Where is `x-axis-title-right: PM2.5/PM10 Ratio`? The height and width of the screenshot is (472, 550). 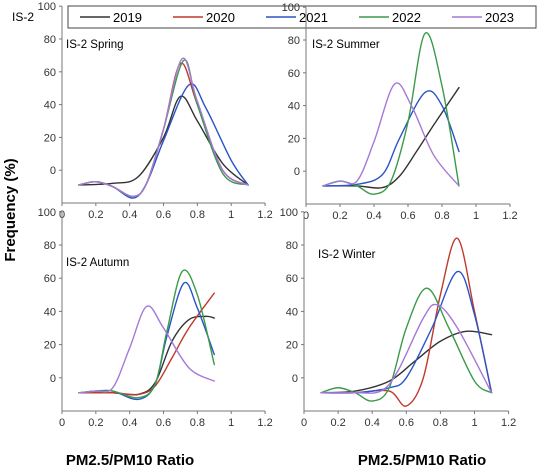 x-axis-title-right: PM2.5/PM10 Ratio is located at coordinates (422, 460).